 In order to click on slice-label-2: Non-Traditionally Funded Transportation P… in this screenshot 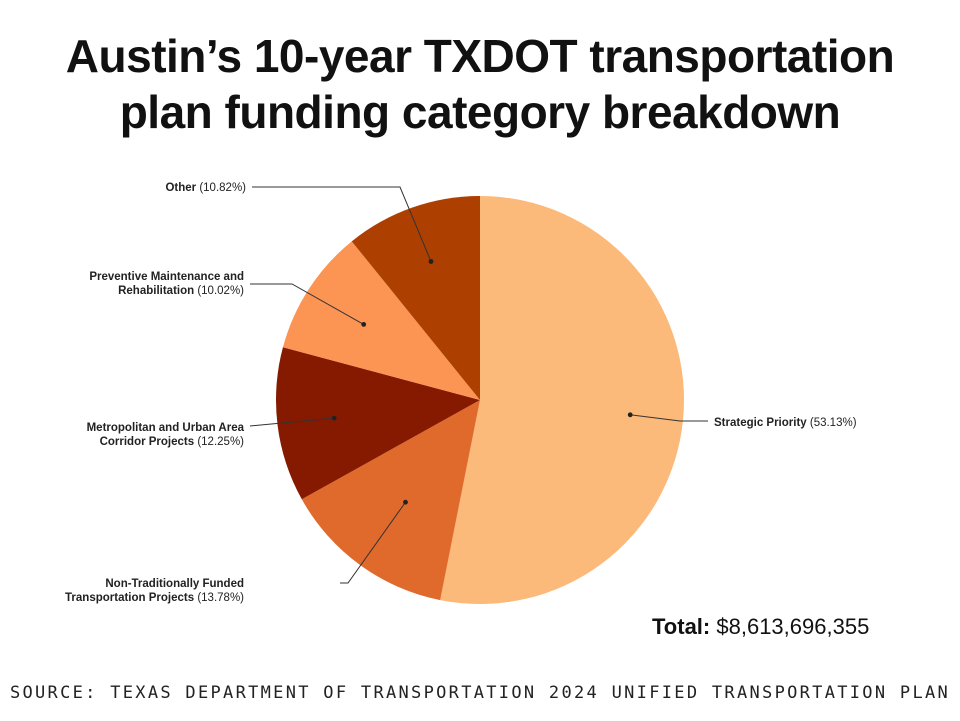, I will do `click(154, 591)`.